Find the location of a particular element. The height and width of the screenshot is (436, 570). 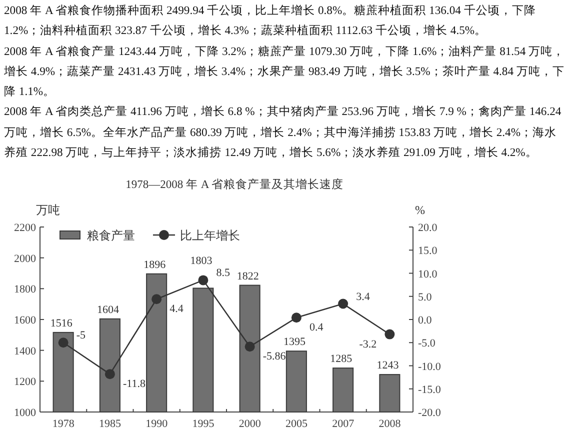

y-tick-label: 1600 is located at coordinates (25, 320).